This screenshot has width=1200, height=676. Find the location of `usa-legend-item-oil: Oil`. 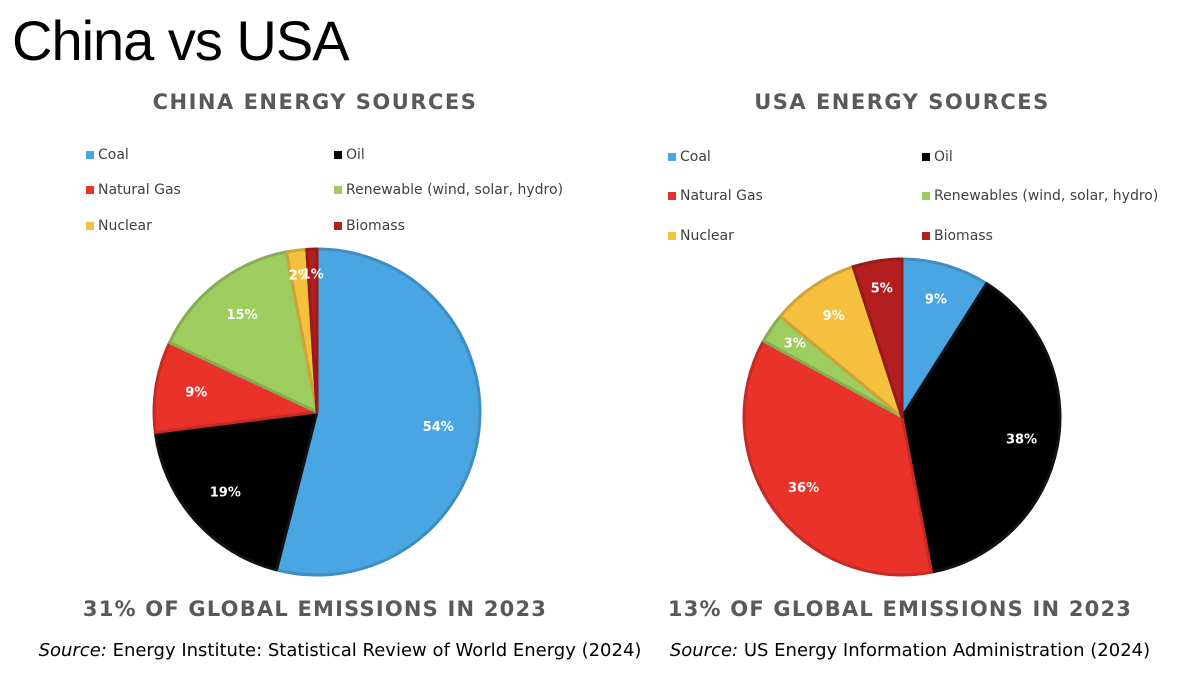

usa-legend-item-oil: Oil is located at coordinates (937, 157).